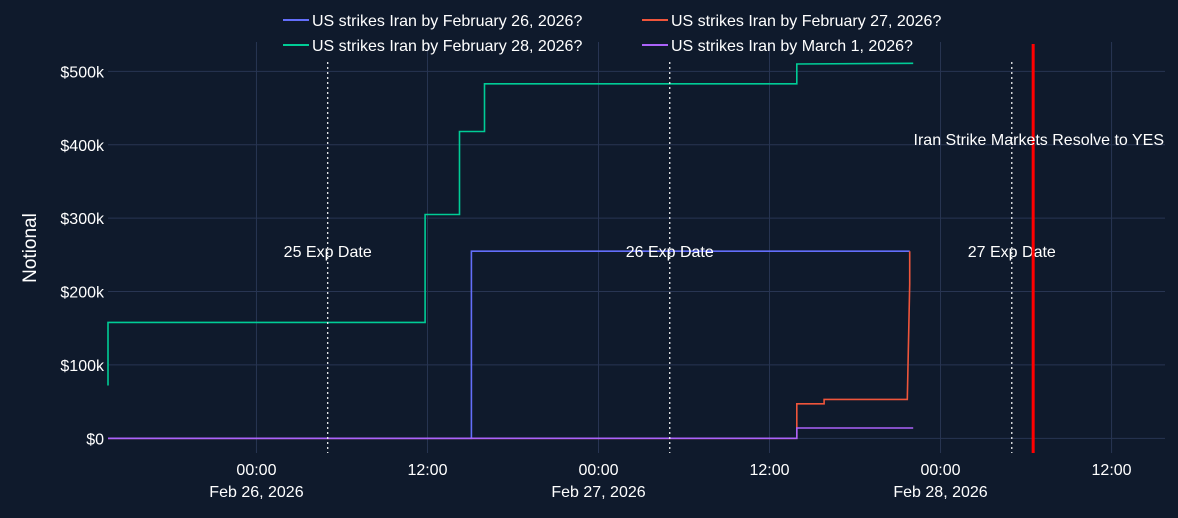 The width and height of the screenshot is (1178, 518). I want to click on legend-item-1: US strikes Iran by February 27, 2026?, so click(791, 21).